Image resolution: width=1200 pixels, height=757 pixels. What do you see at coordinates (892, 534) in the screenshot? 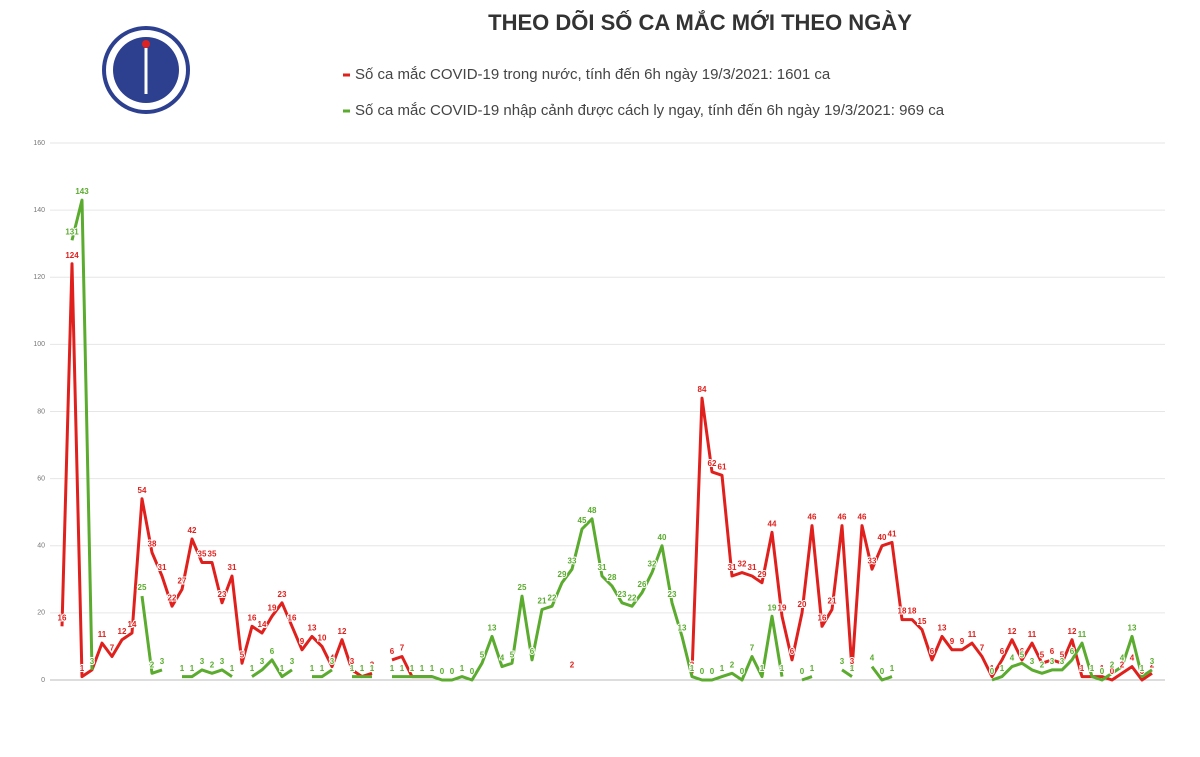
I see `data-label: 41` at bounding box center [892, 534].